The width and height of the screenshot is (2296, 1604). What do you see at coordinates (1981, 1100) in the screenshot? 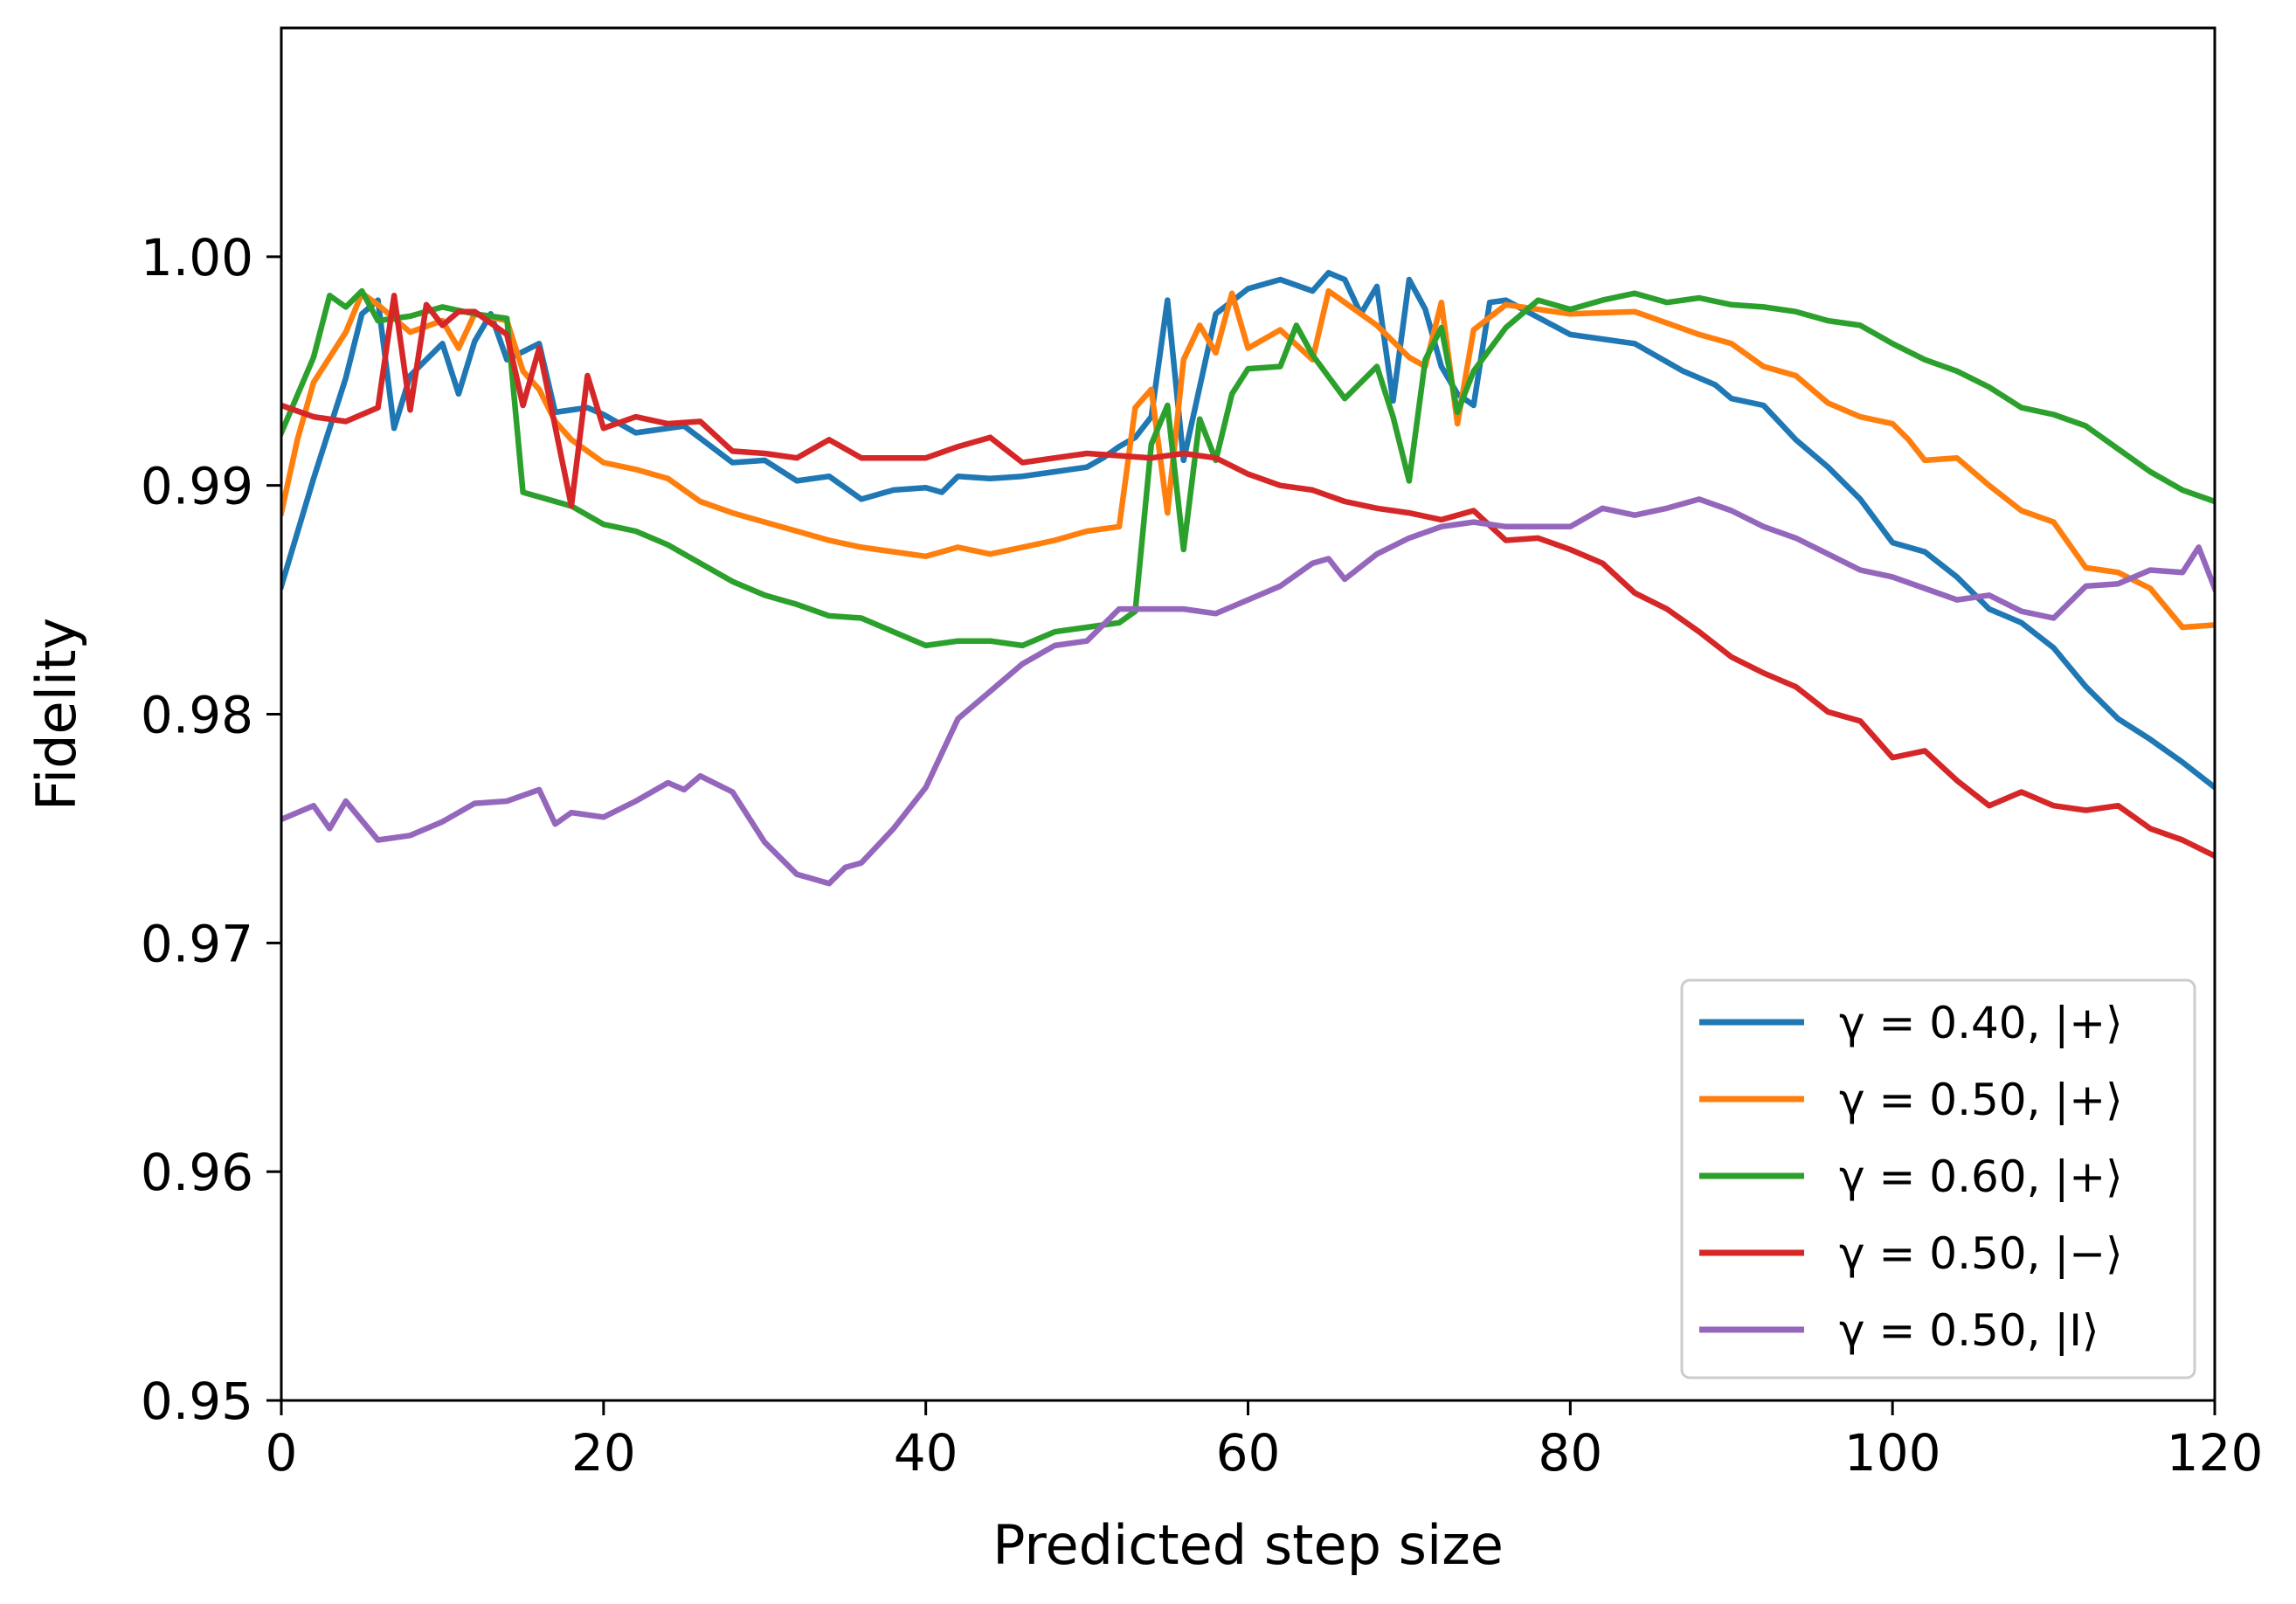
I see `legend-label: γ = 0.50, |+⟩` at bounding box center [1981, 1100].